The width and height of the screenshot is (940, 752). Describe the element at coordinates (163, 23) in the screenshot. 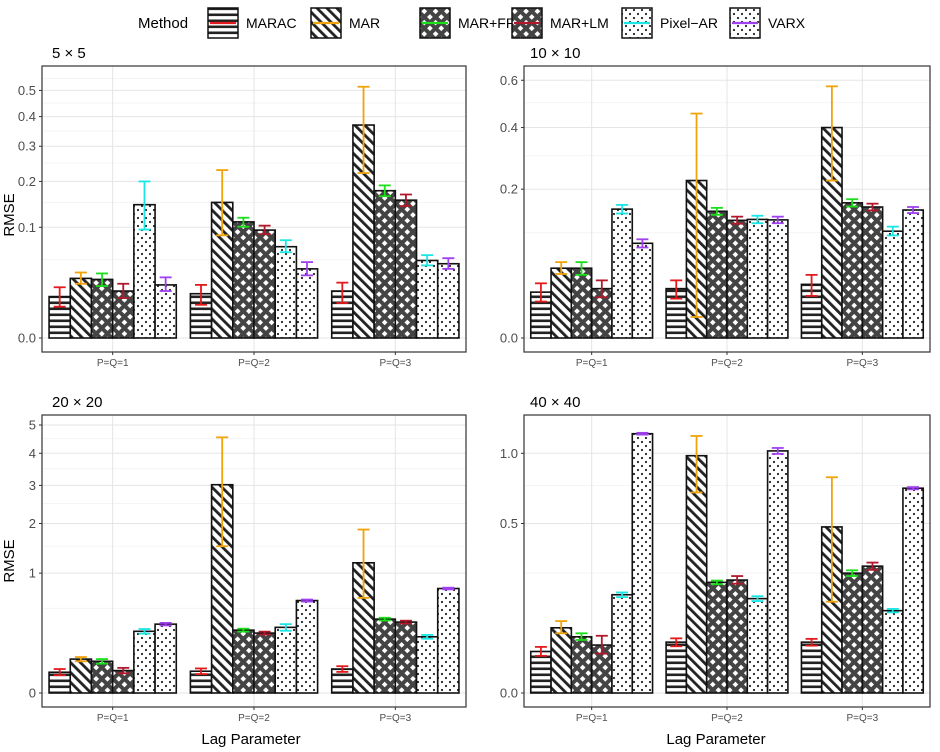

I see `legend-title: Method` at that location.